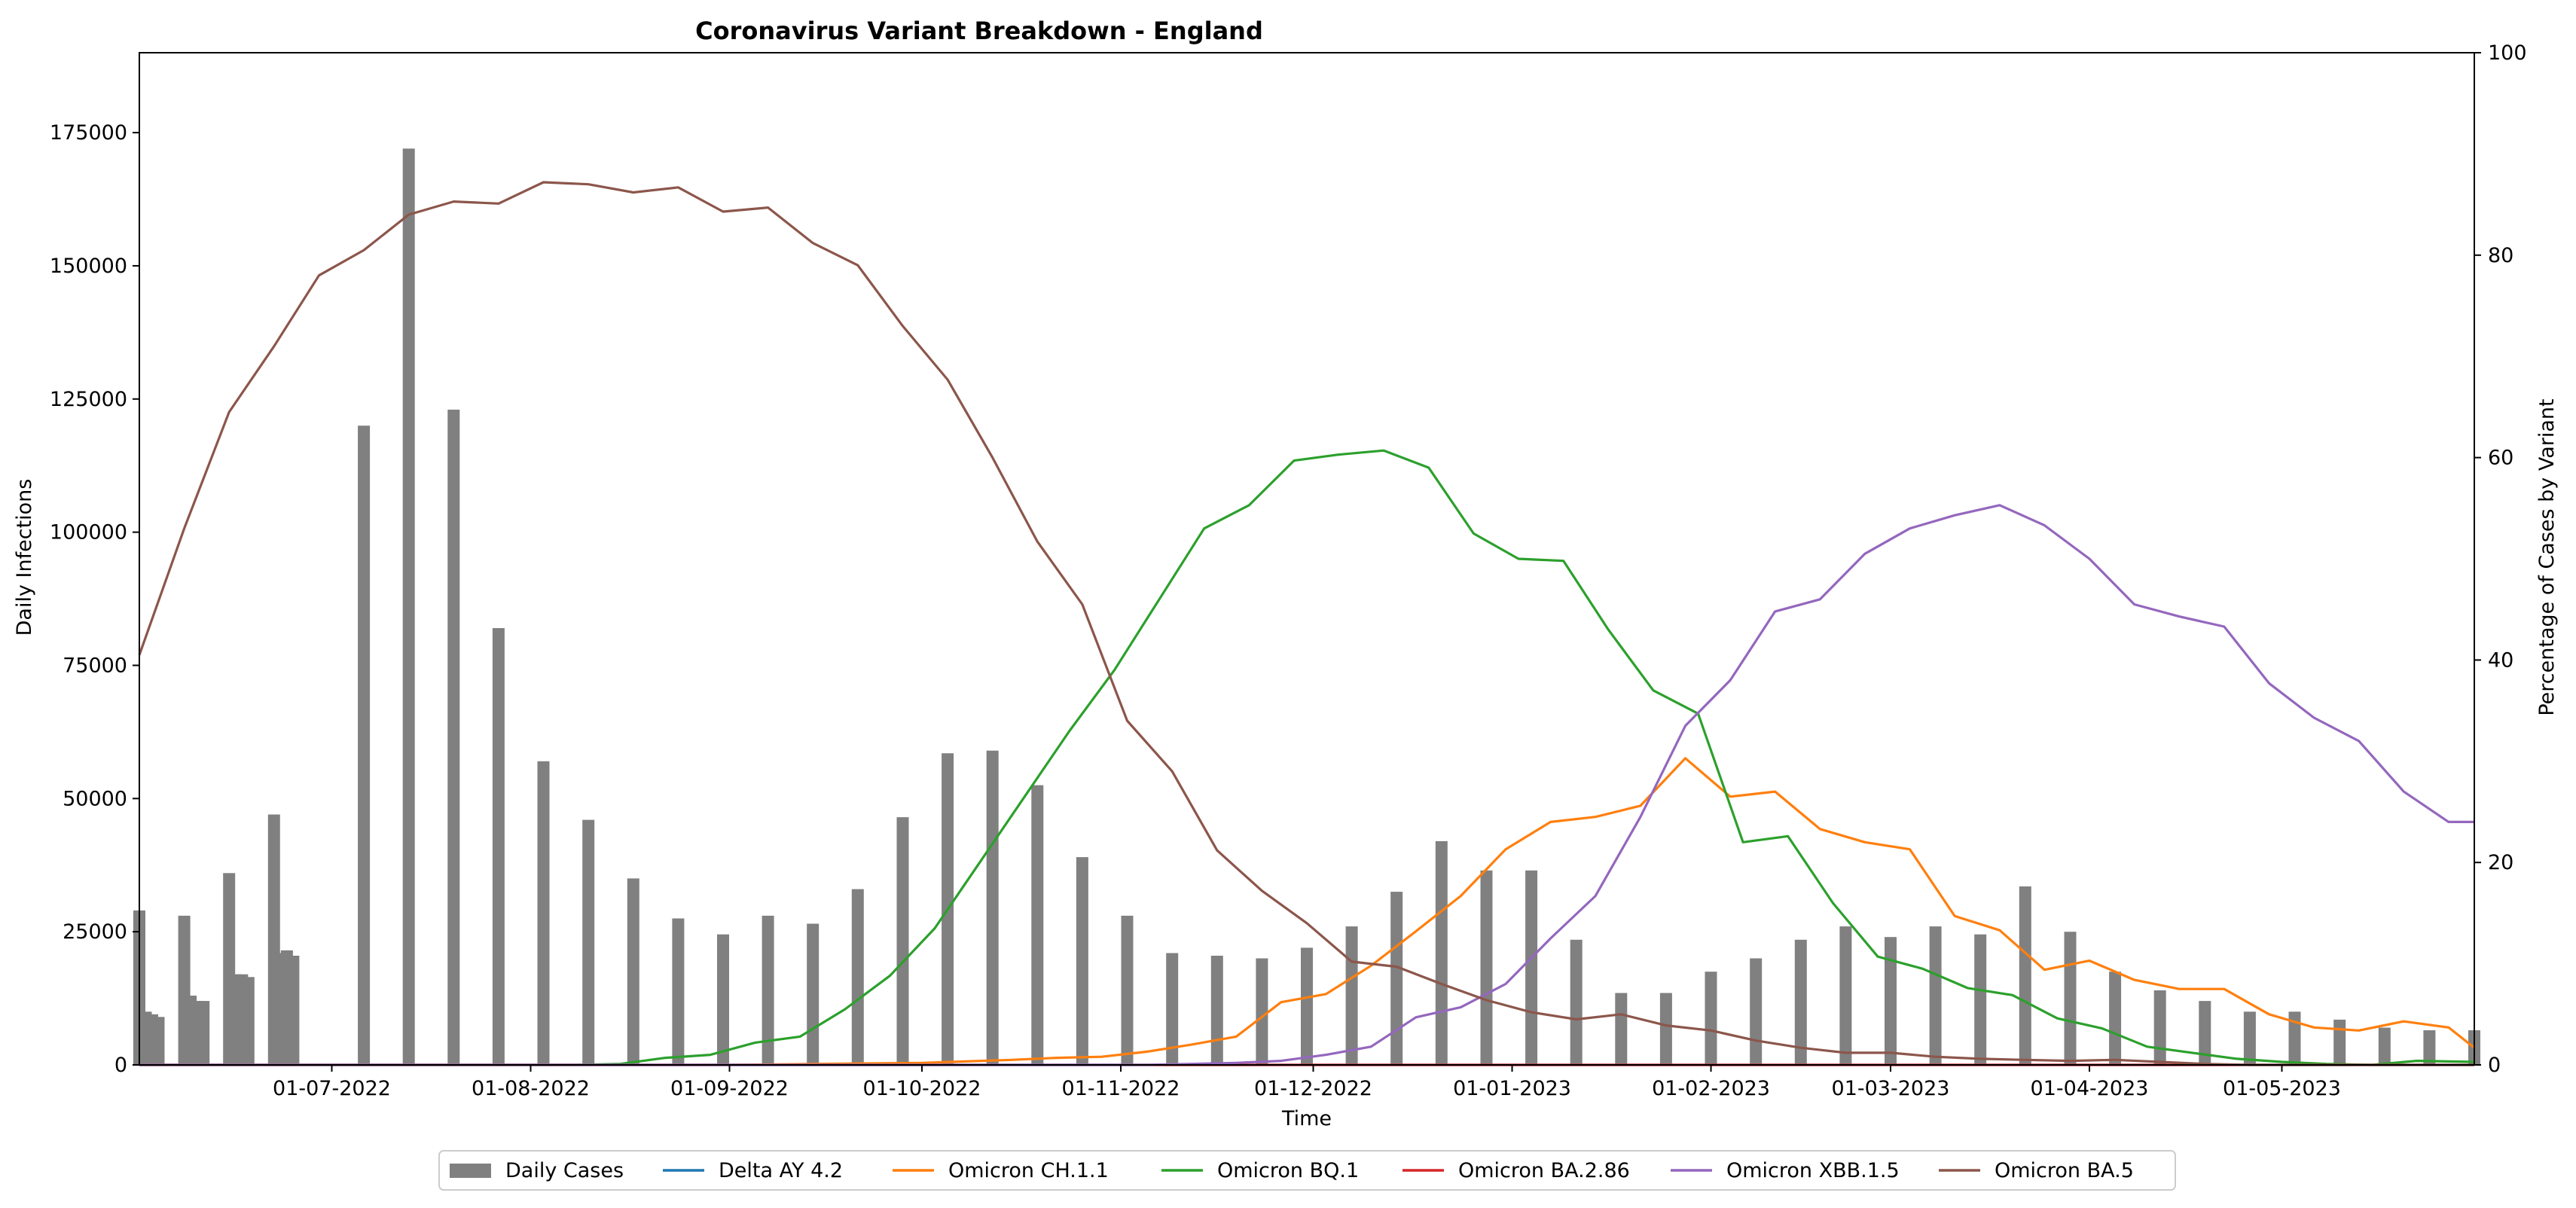 Image resolution: width=2576 pixels, height=1208 pixels. What do you see at coordinates (25, 557) in the screenshot?
I see `y-axis-label: Daily Infections` at bounding box center [25, 557].